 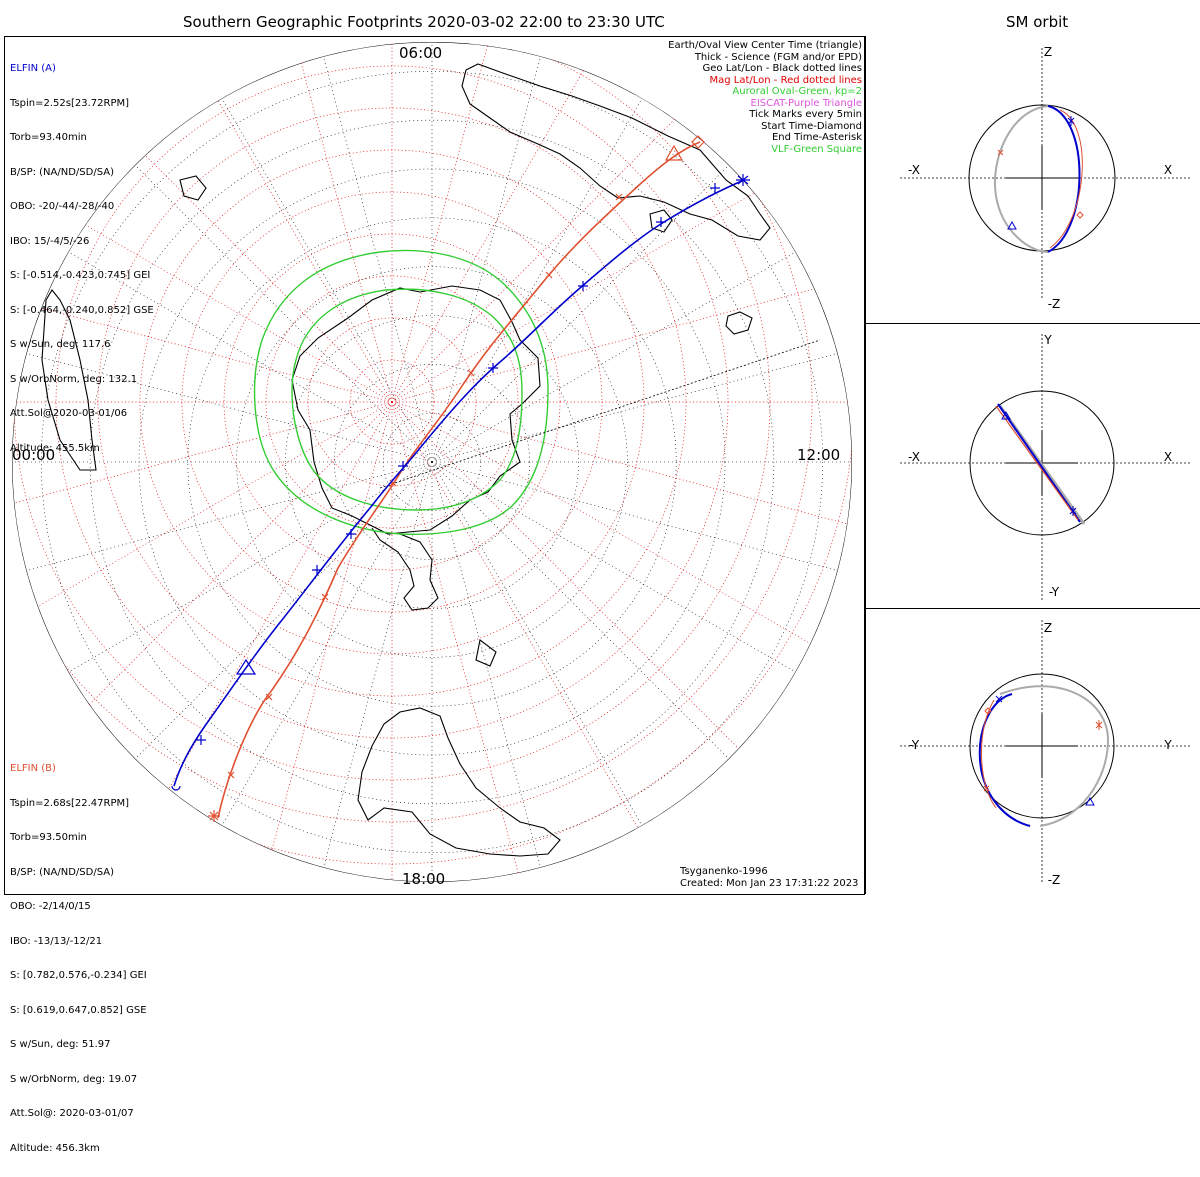 I want to click on orbit-panel-yz, so click(x=1045, y=752).